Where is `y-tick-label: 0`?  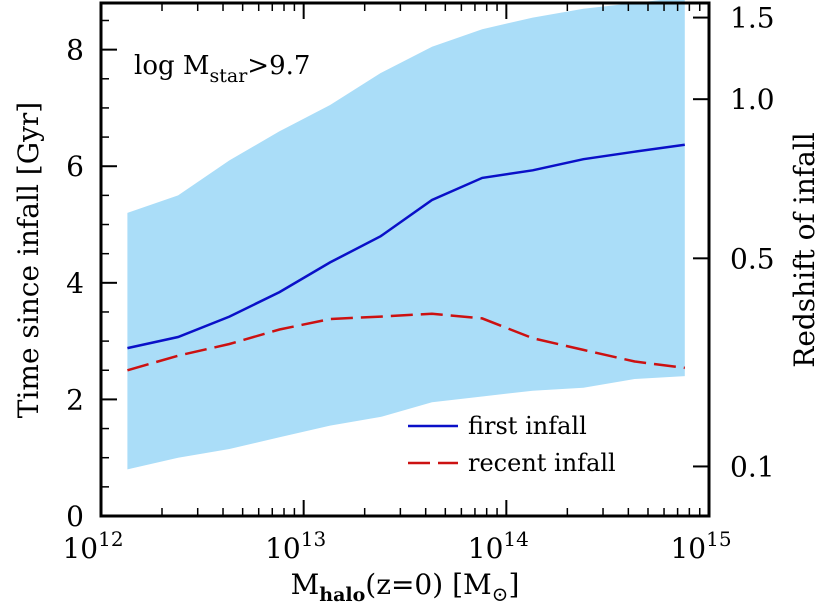 y-tick-label: 0 is located at coordinates (75, 516).